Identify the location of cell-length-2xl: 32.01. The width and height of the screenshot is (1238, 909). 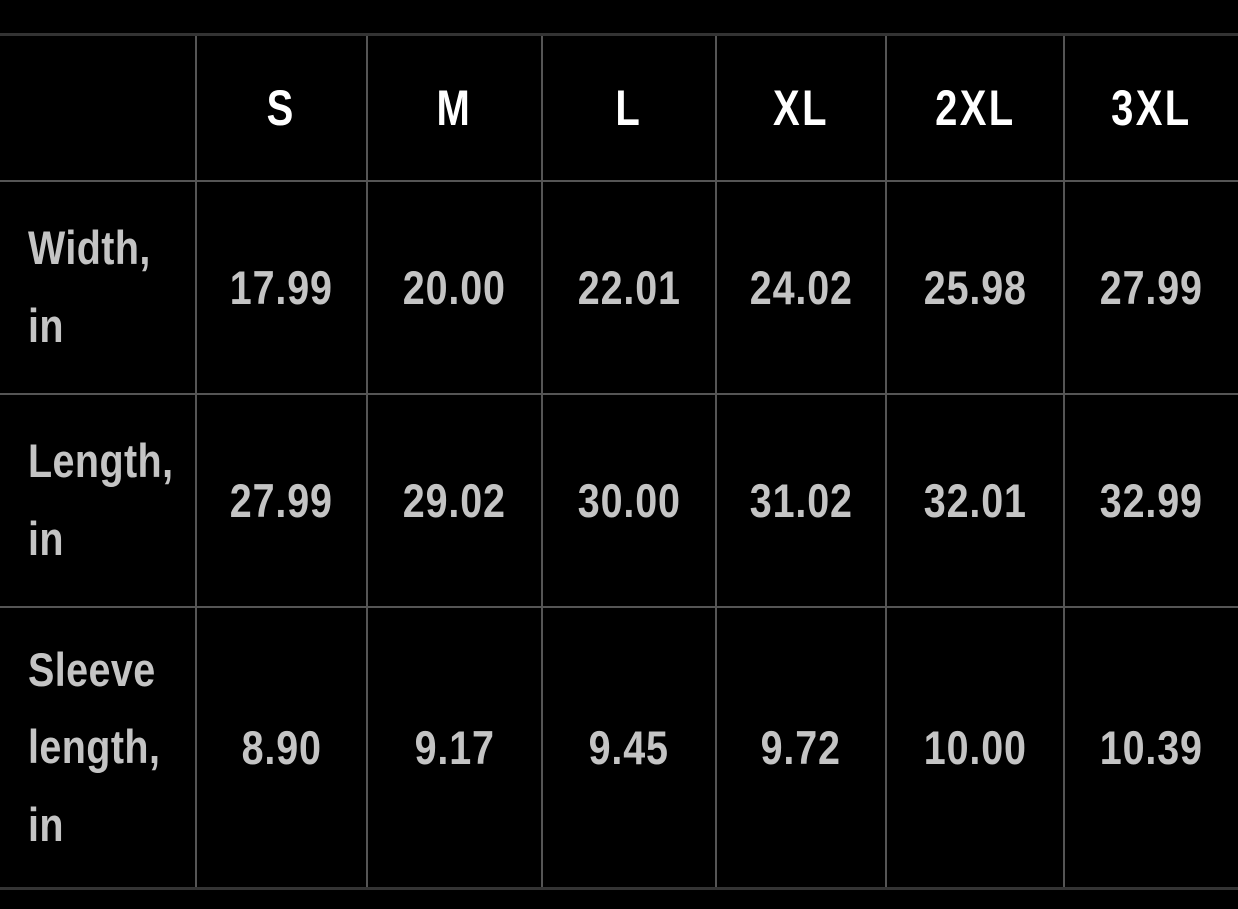
(975, 500).